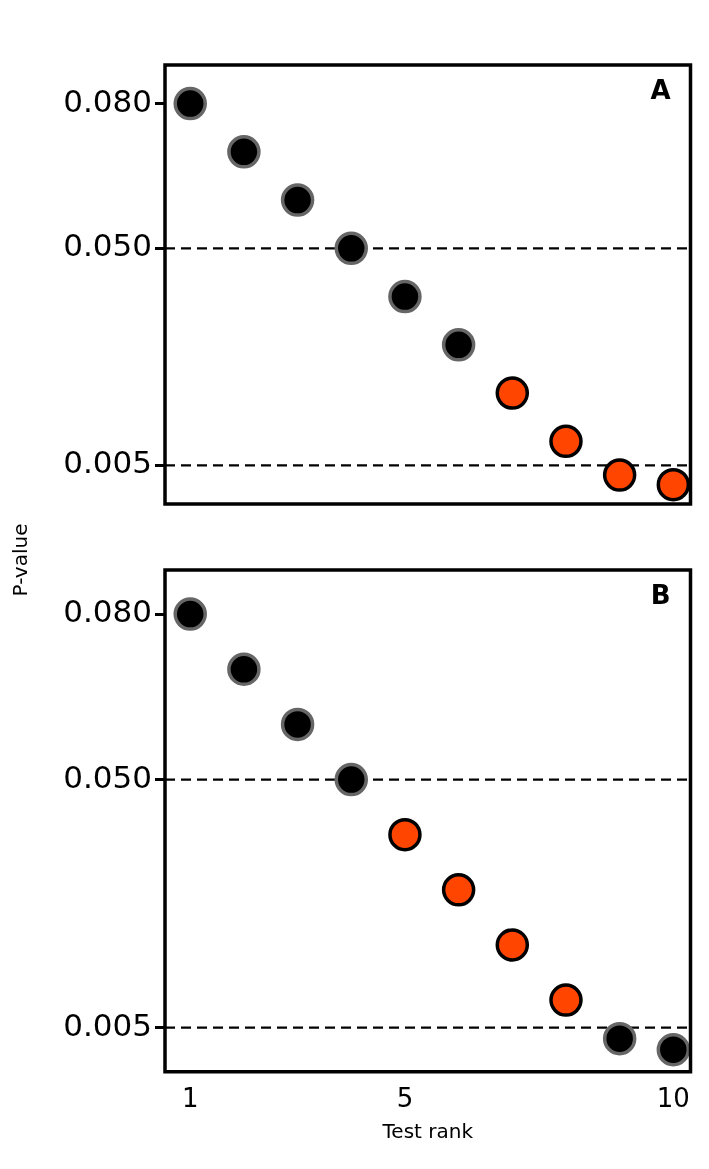  What do you see at coordinates (405, 1098) in the screenshot?
I see `x-tick-label: 5` at bounding box center [405, 1098].